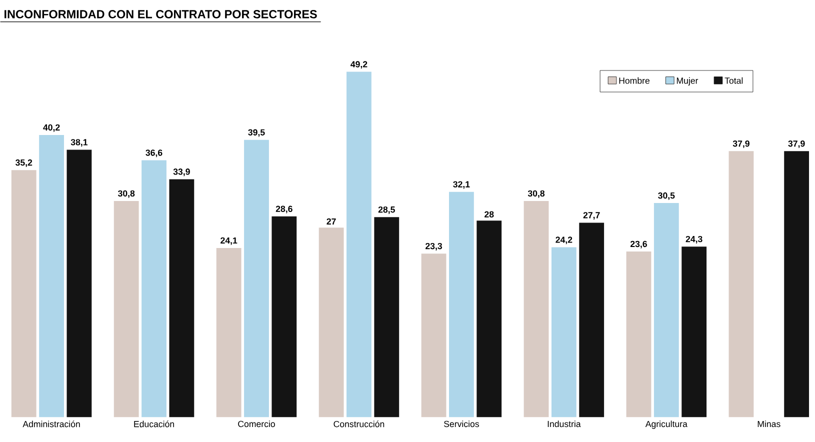 This screenshot has height=442, width=815. What do you see at coordinates (564, 424) in the screenshot?
I see `x-tick-label: Industria` at bounding box center [564, 424].